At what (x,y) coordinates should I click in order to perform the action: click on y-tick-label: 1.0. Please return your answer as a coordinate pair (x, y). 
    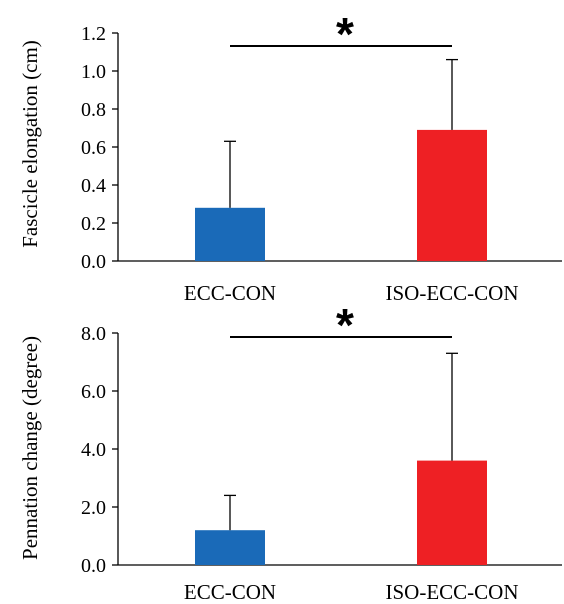
    Looking at the image, I should click on (93, 72).